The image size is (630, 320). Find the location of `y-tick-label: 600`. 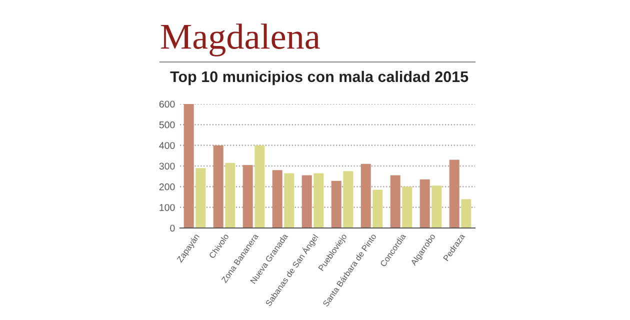

y-tick-label: 600 is located at coordinates (167, 104).